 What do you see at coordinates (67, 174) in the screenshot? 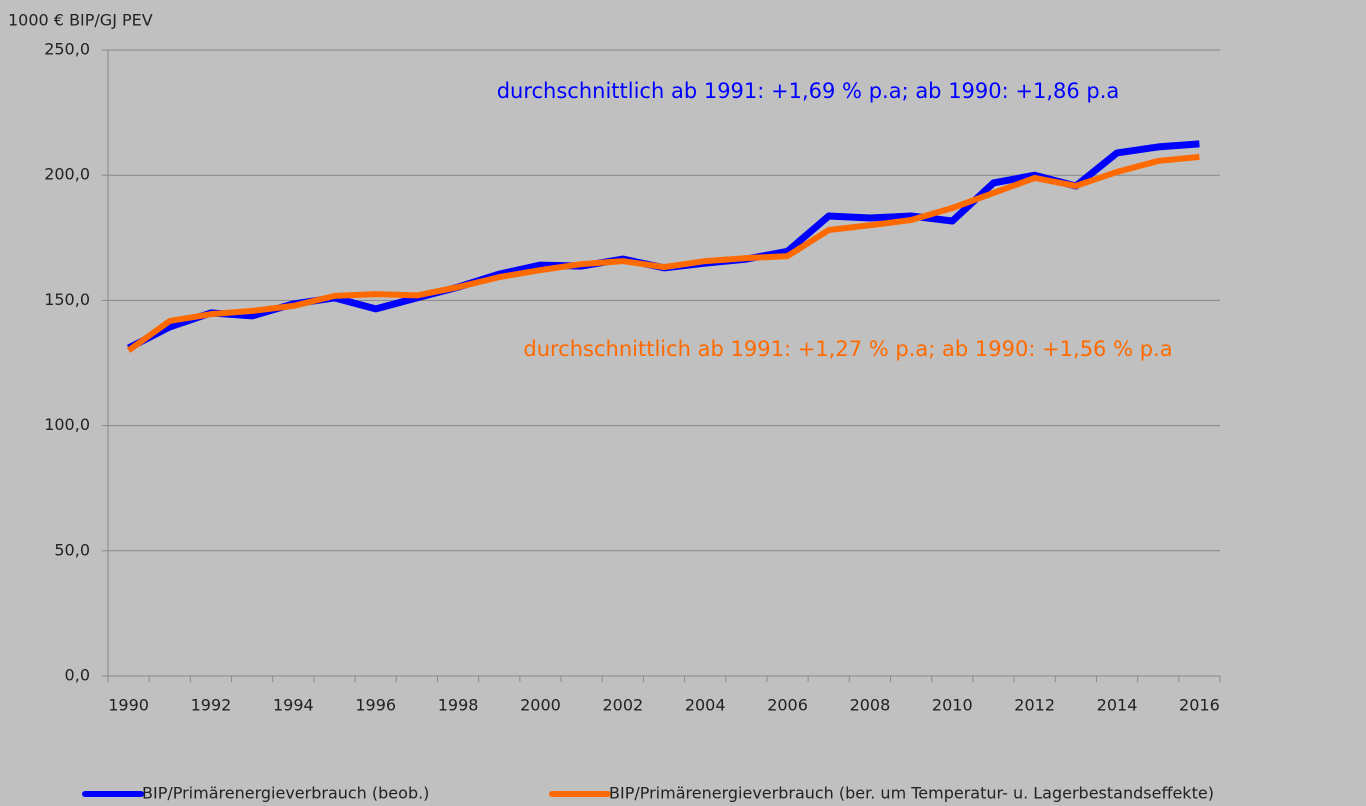
I see `y-tick-label: 200,0` at bounding box center [67, 174].